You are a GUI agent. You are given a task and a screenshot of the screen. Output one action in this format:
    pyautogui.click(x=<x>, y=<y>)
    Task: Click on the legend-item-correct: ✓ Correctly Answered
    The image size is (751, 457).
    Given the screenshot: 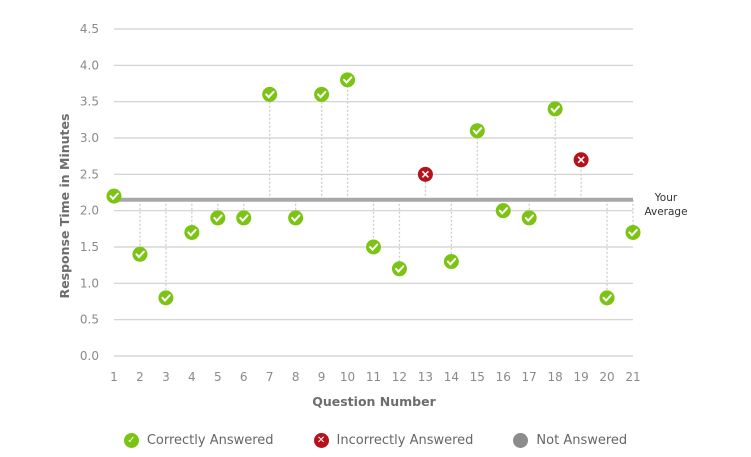 What is the action you would take?
    pyautogui.click(x=198, y=440)
    